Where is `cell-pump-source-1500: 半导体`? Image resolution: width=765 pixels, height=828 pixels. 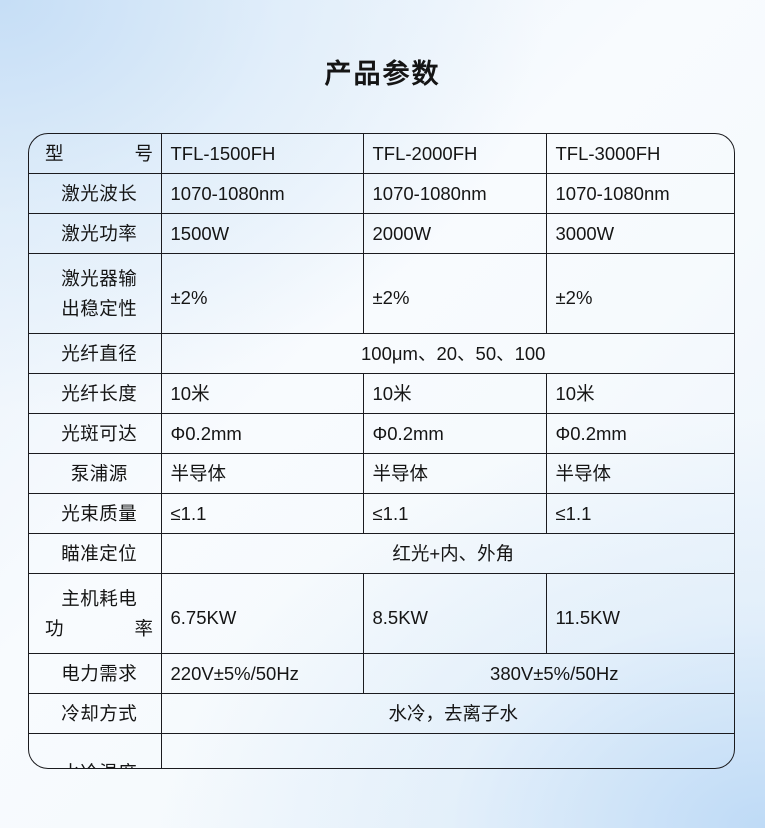
cell-pump-source-1500: 半导体 is located at coordinates (262, 473).